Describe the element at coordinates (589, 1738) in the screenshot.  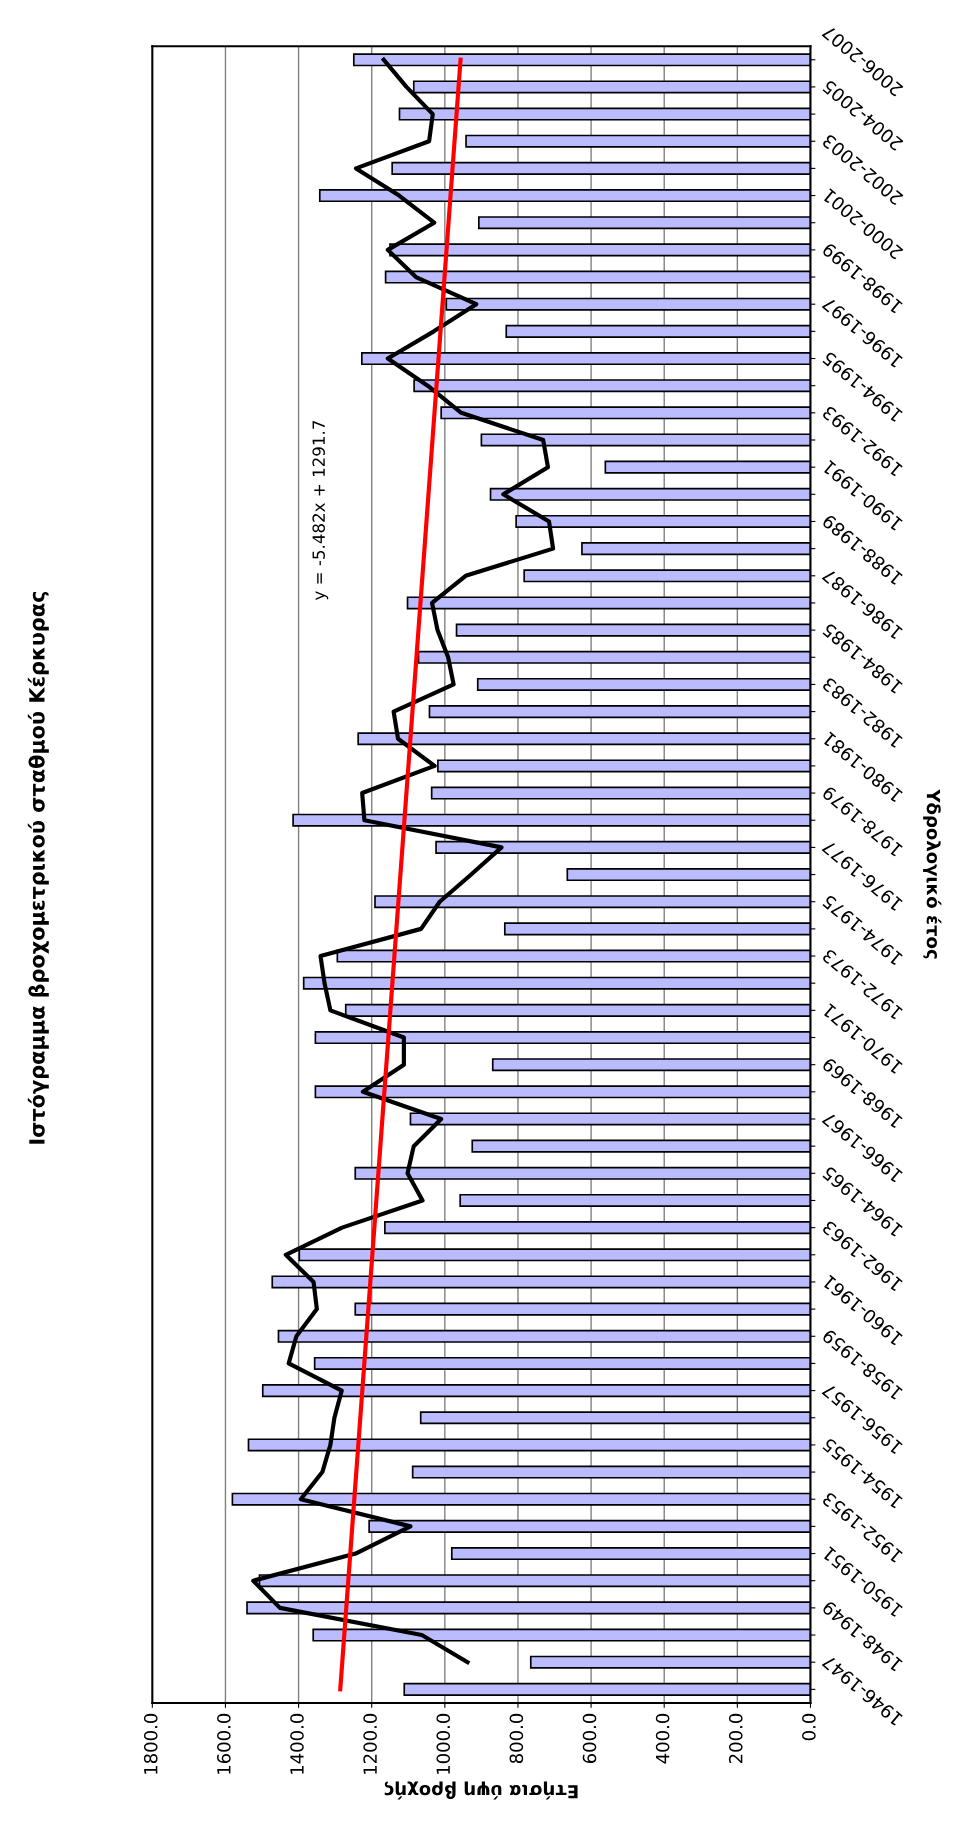
I see `x-tick-label: 600.0` at that location.